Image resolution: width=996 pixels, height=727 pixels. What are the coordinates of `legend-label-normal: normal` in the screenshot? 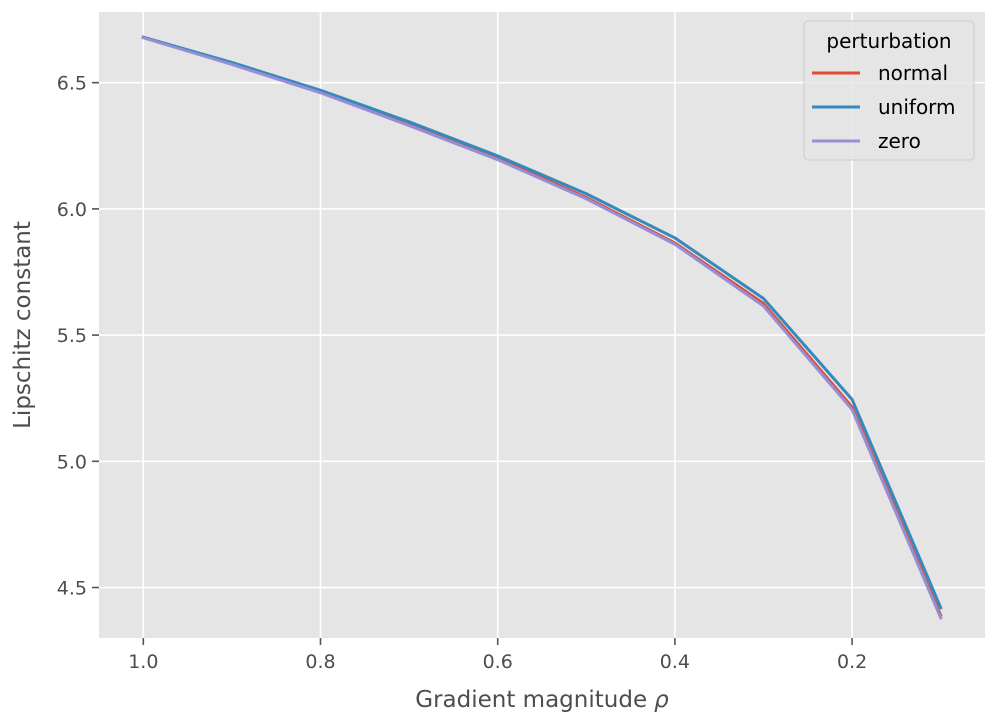 It's located at (913, 73).